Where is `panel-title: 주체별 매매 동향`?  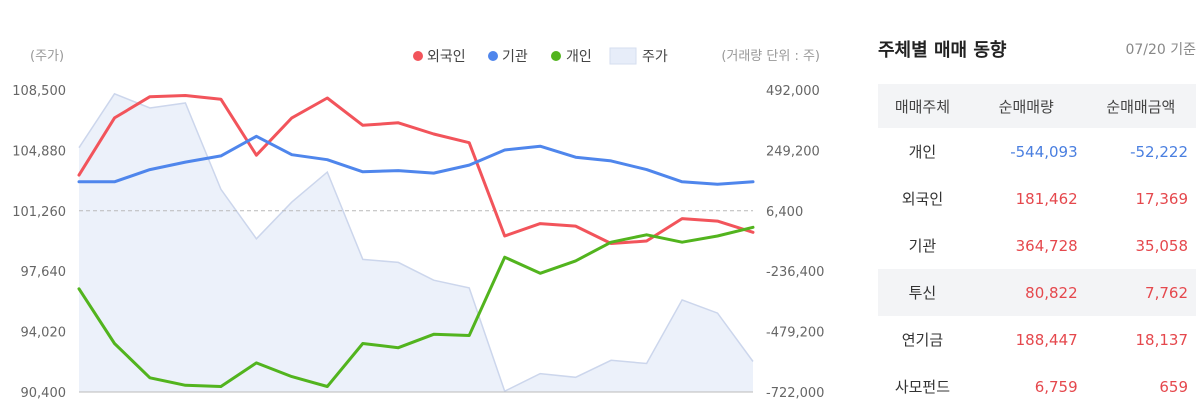 panel-title: 주체별 매매 동향 is located at coordinates (942, 50).